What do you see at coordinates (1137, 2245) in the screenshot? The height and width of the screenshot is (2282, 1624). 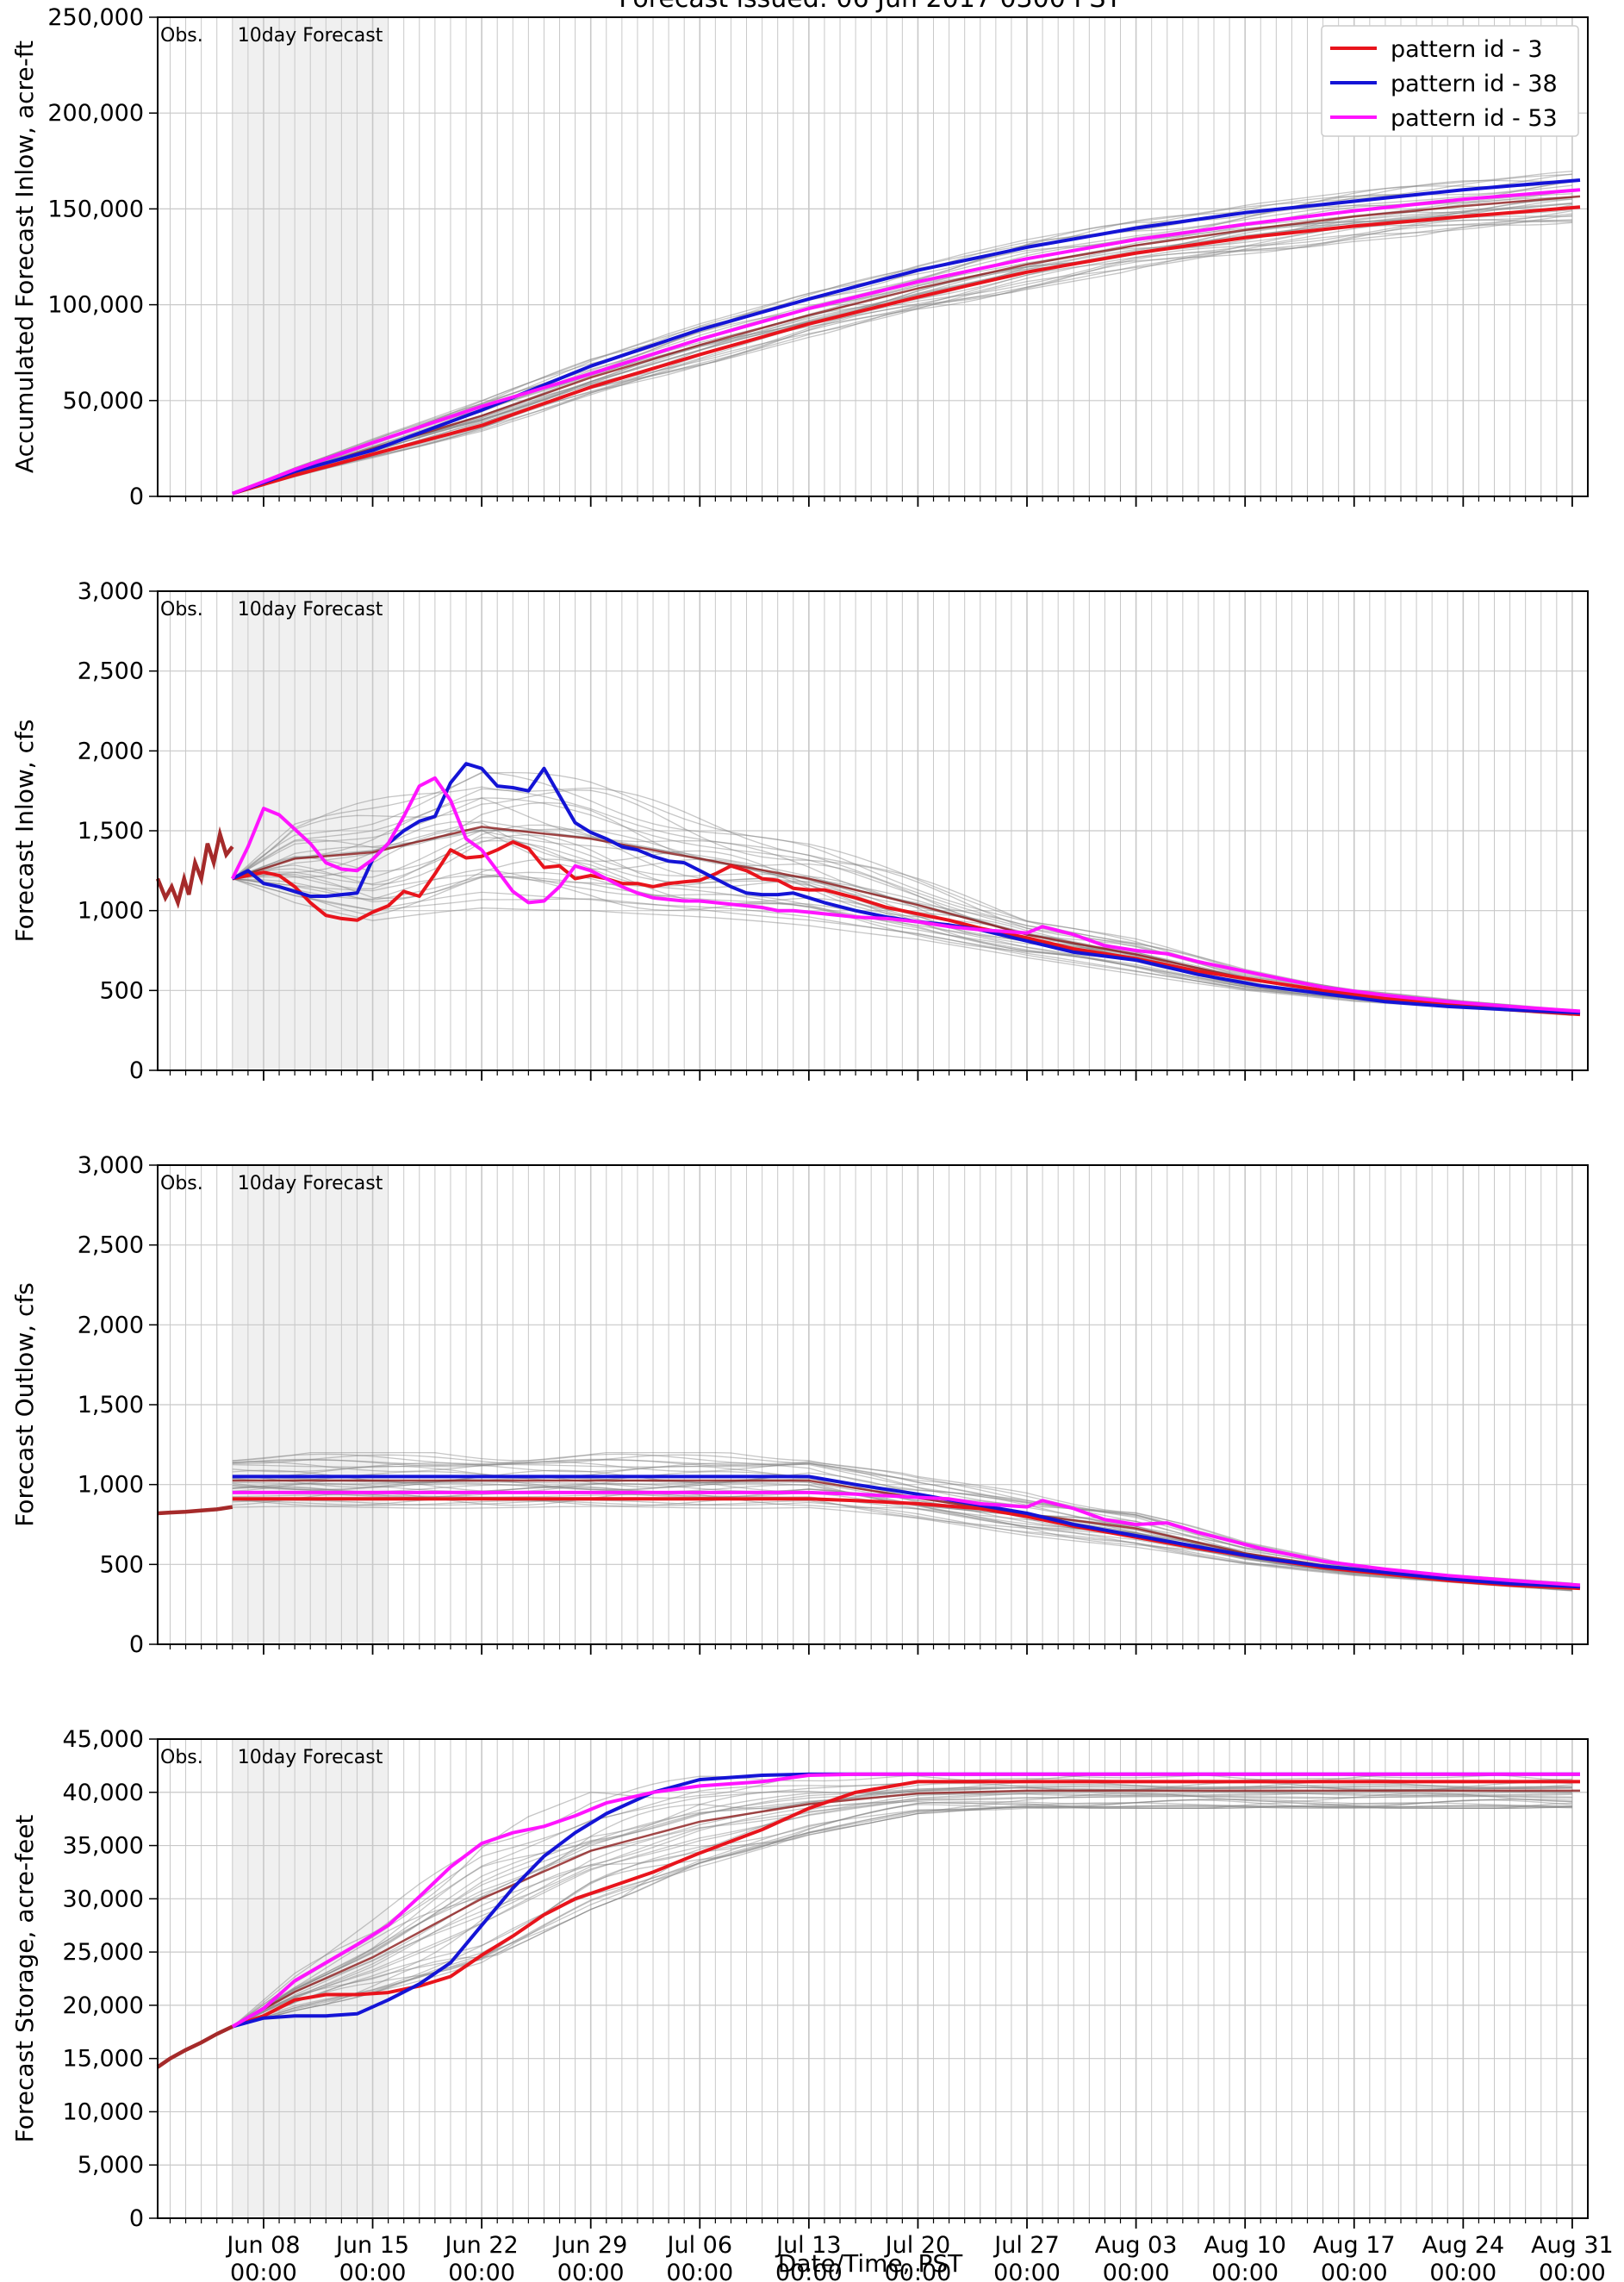 I see `x-tick-label: Aug 03` at bounding box center [1137, 2245].